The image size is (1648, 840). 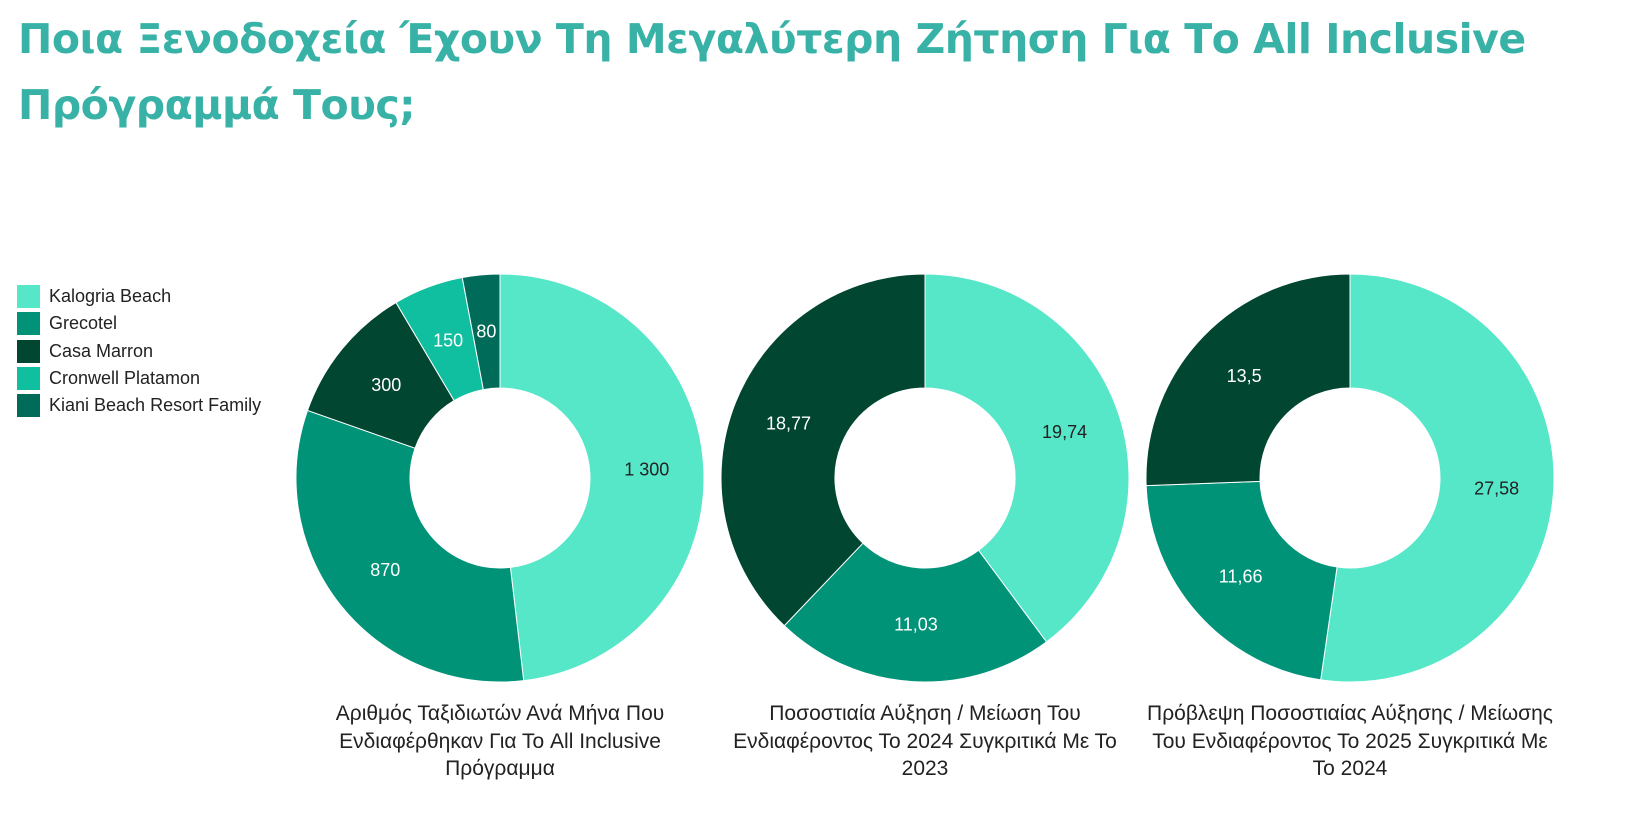 What do you see at coordinates (83, 323) in the screenshot?
I see `legend-label: Grecotel` at bounding box center [83, 323].